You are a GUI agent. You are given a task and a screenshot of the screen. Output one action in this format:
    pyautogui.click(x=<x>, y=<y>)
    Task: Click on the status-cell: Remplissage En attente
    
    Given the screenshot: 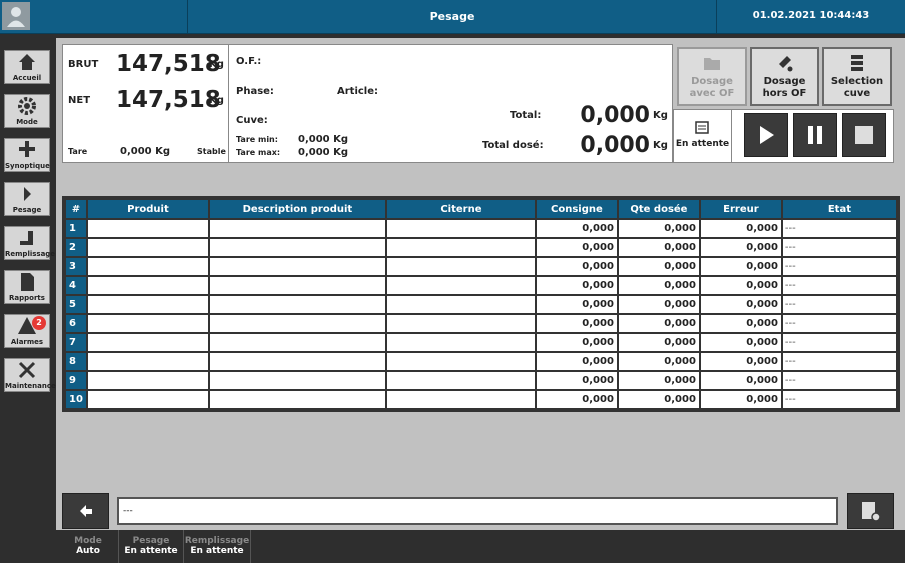 What is the action you would take?
    pyautogui.click(x=217, y=546)
    